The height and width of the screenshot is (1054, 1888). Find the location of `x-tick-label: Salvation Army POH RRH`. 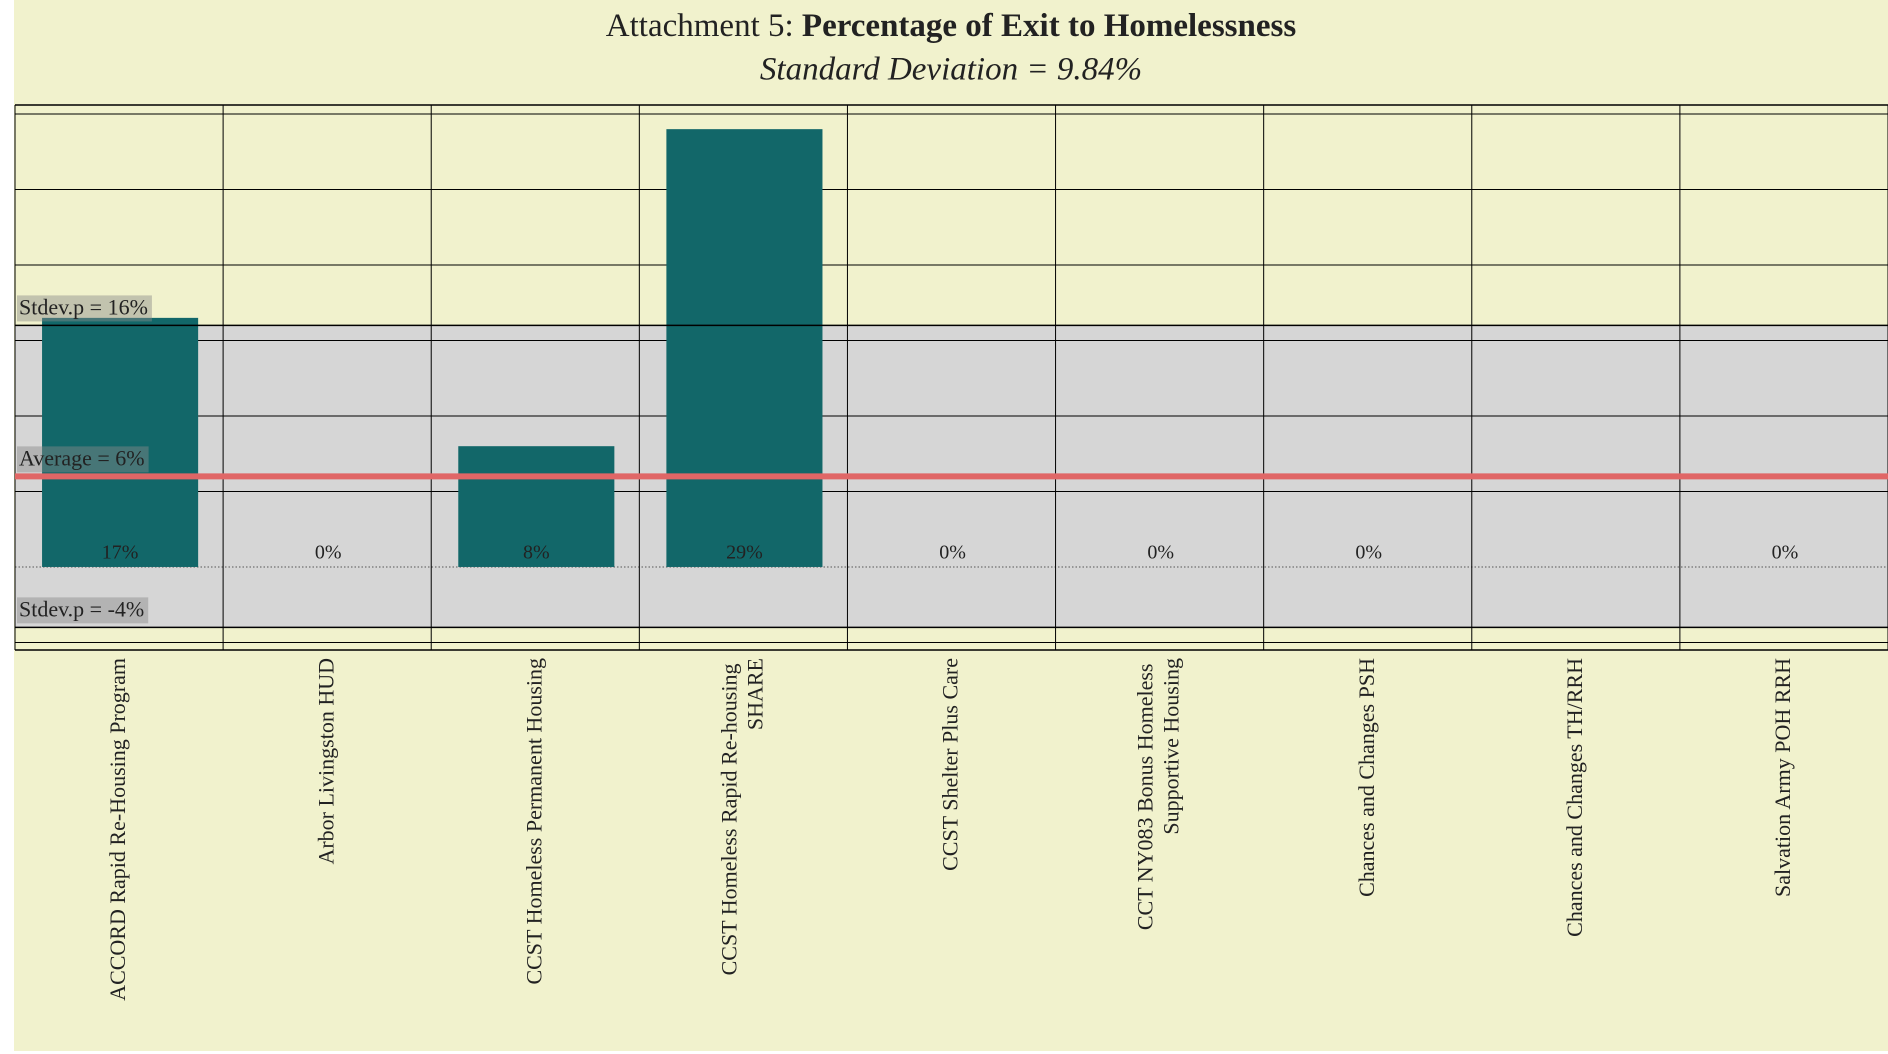

x-tick-label: Salvation Army POH RRH is located at coordinates (1782, 777).